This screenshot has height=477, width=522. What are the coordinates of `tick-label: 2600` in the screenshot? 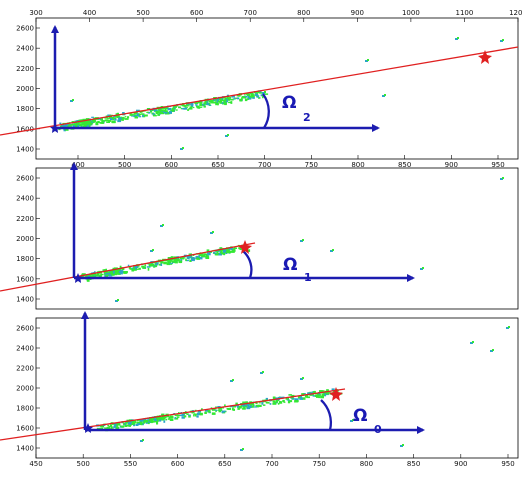 It's located at (25, 29).